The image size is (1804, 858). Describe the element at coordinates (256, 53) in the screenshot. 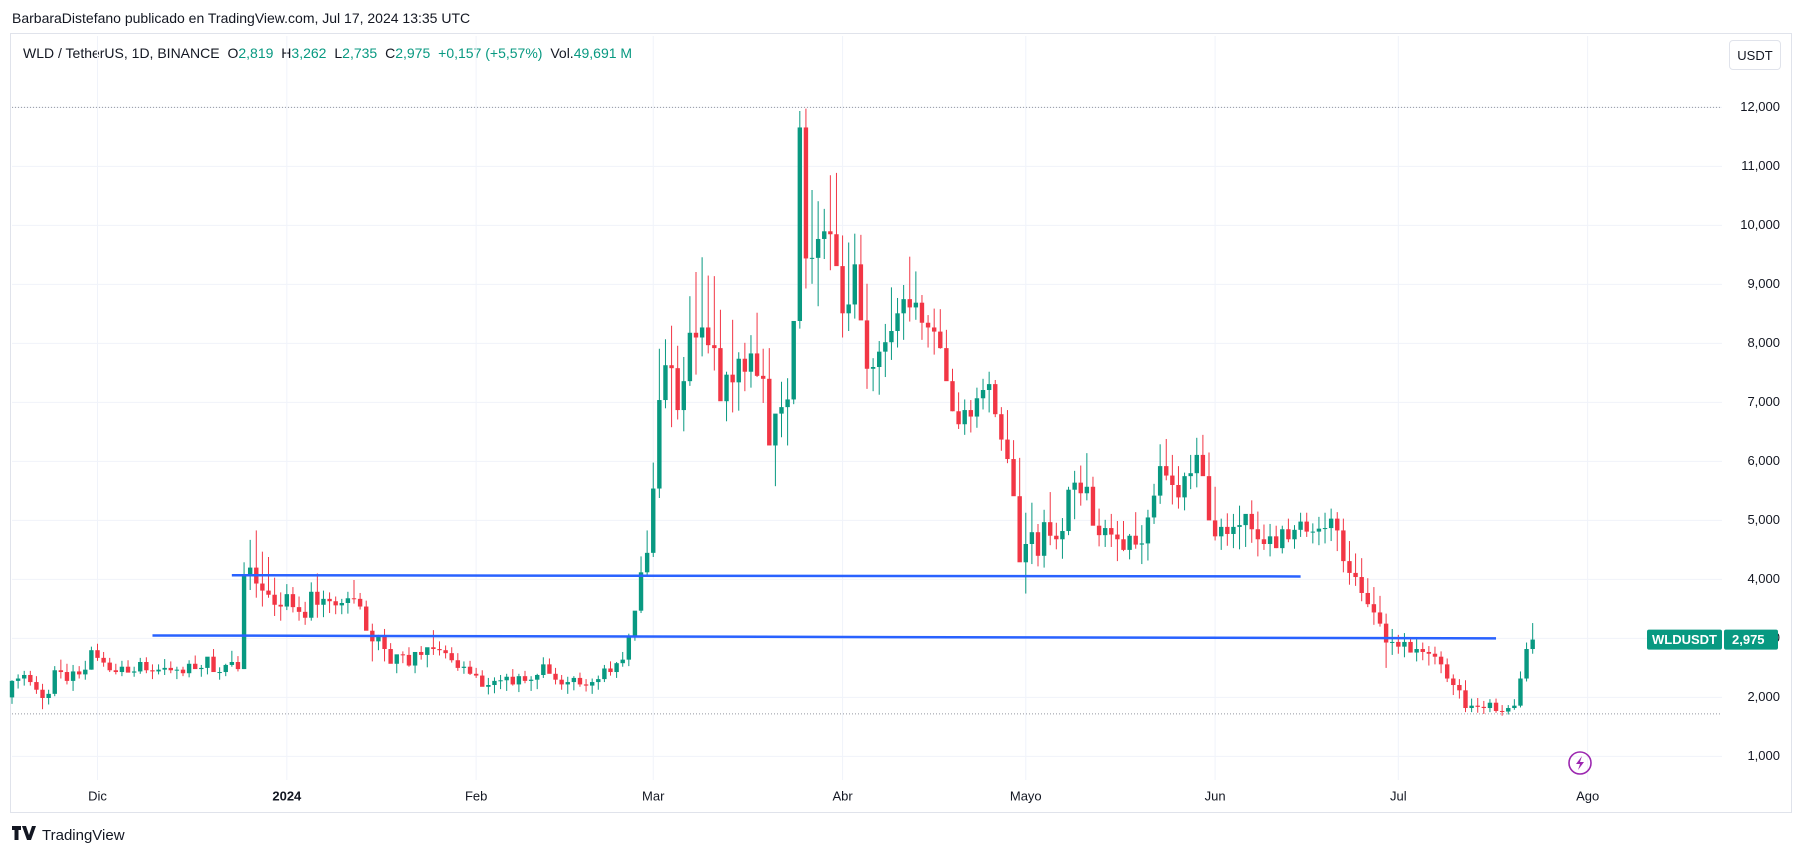

I see `open-value: 2,819` at that location.